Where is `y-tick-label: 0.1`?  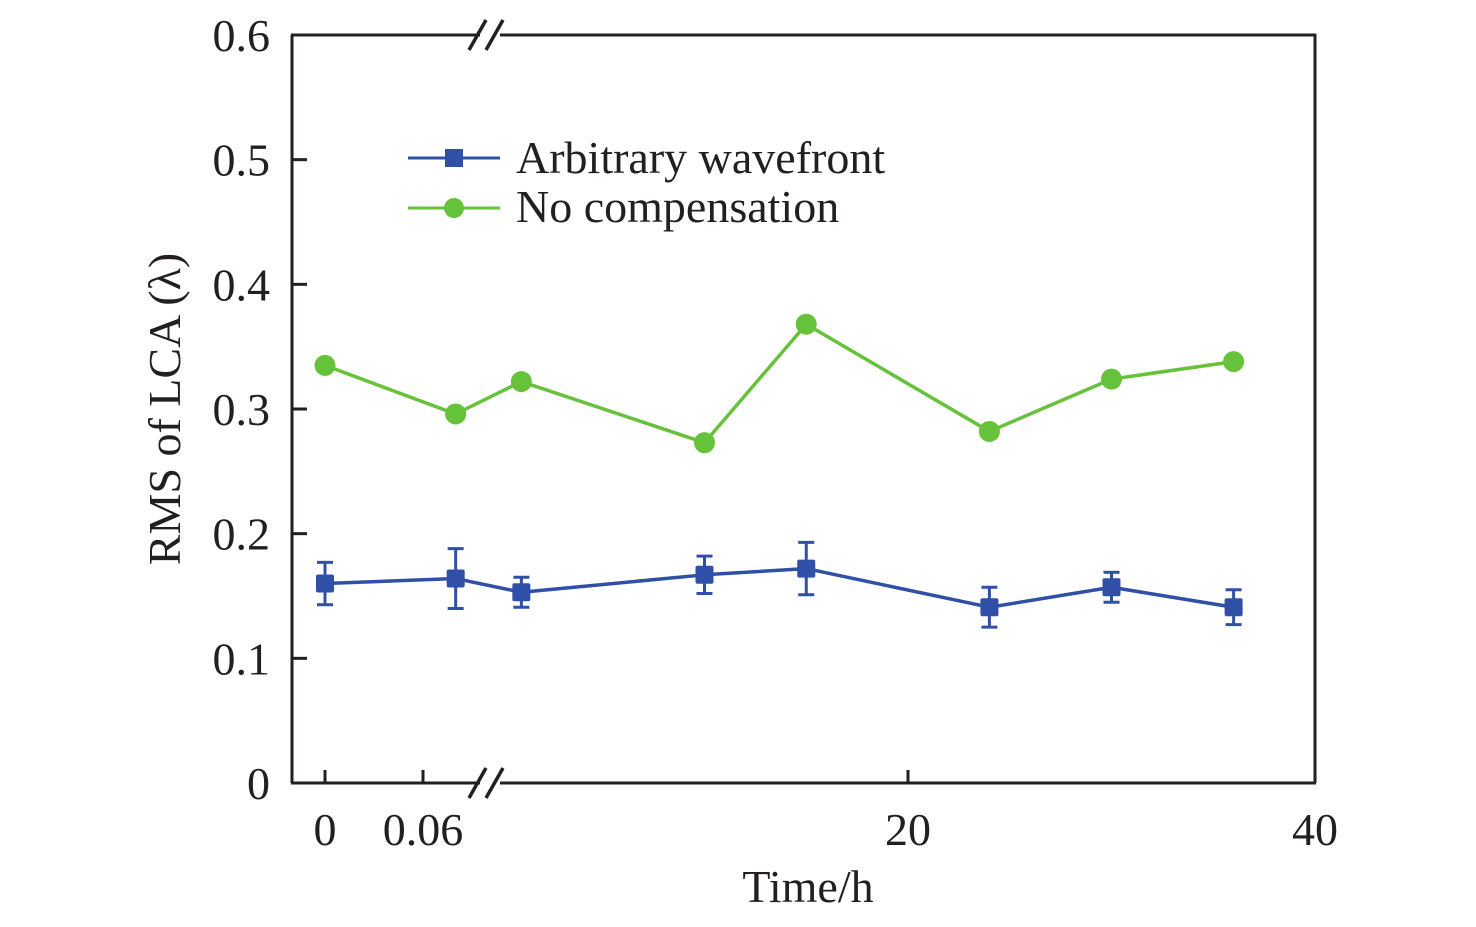 y-tick-label: 0.1 is located at coordinates (242, 658).